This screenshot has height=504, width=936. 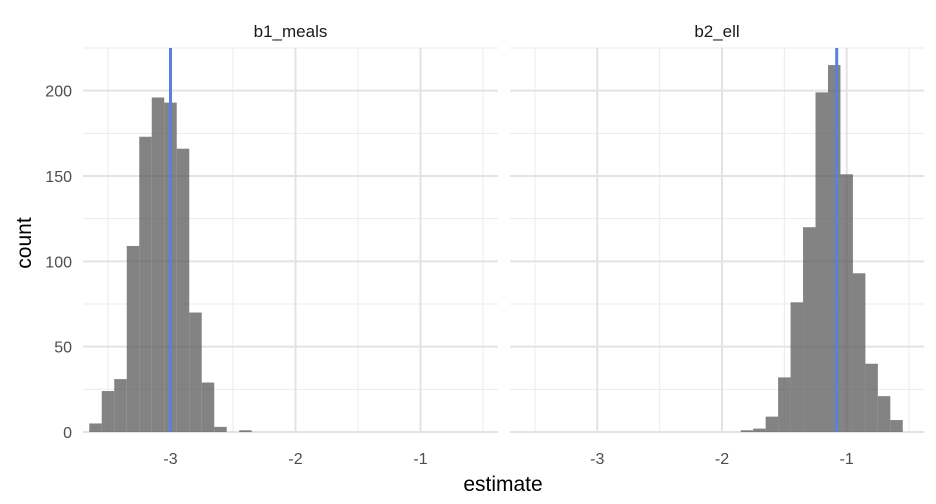 What do you see at coordinates (24, 243) in the screenshot?
I see `y-axis-title: count` at bounding box center [24, 243].